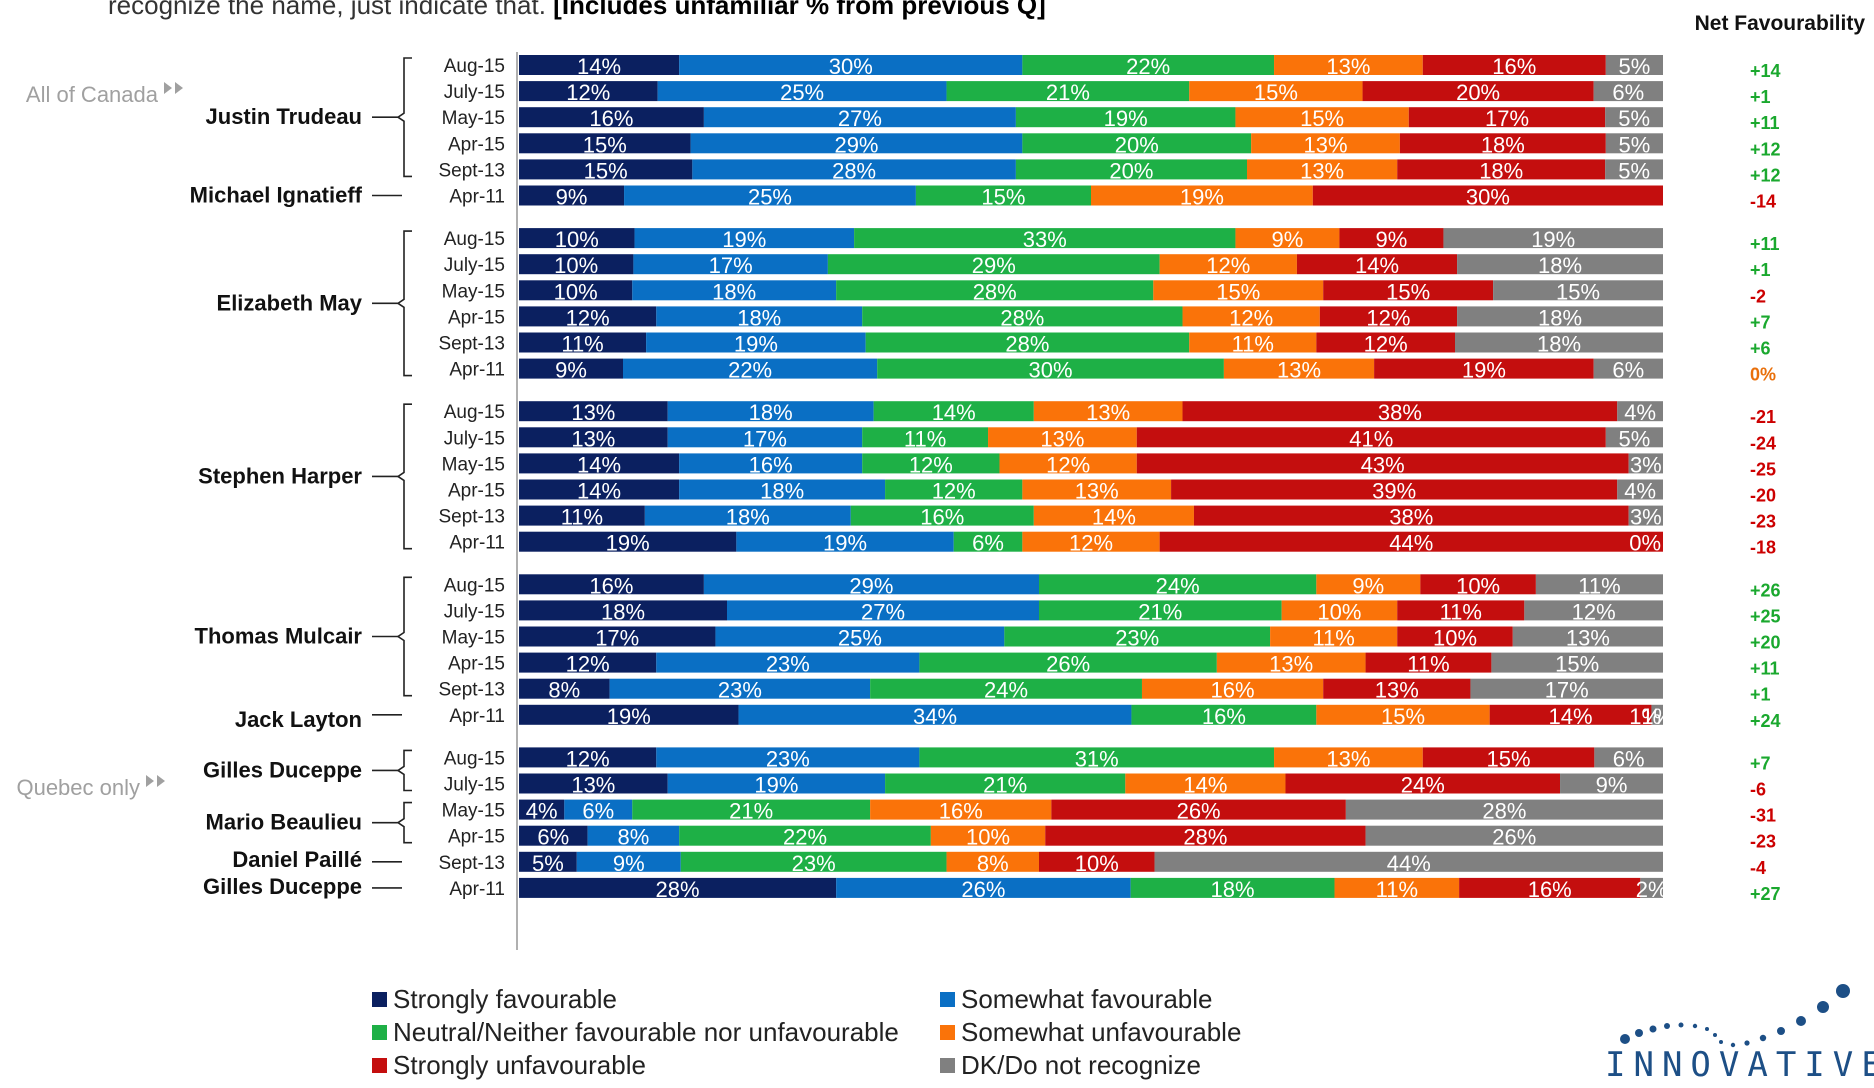 The height and width of the screenshot is (1088, 1874). Describe the element at coordinates (1765, 590) in the screenshot. I see `net-favourability-value: +26` at that location.